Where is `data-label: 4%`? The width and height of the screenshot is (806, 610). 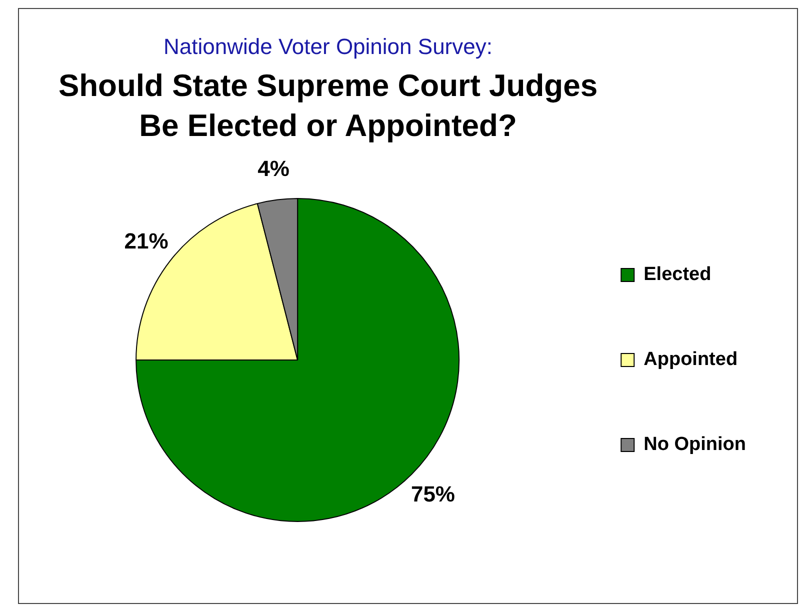 data-label: 4% is located at coordinates (274, 169).